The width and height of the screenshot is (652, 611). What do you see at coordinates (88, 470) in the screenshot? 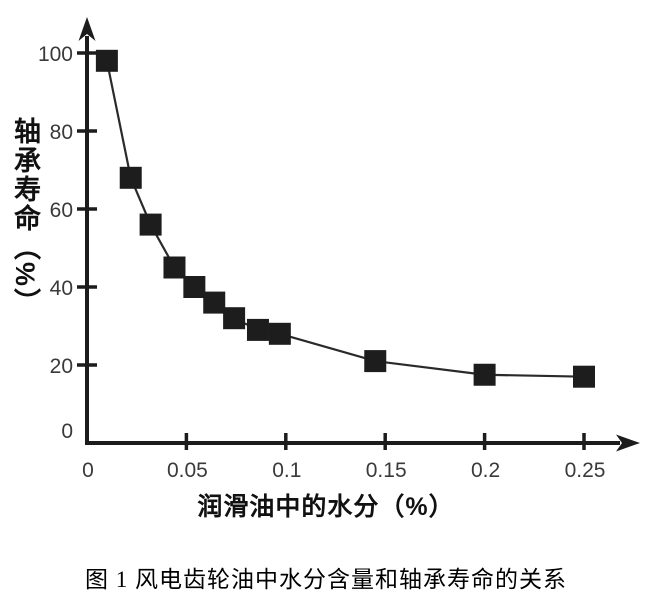
I see `x-tick-label: 0` at bounding box center [88, 470].